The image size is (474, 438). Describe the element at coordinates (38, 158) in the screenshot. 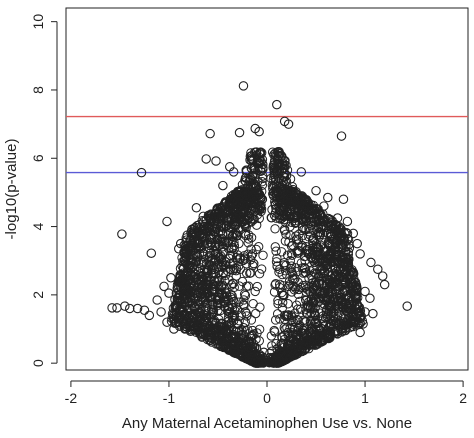

I see `y-tick-label: 6` at that location.